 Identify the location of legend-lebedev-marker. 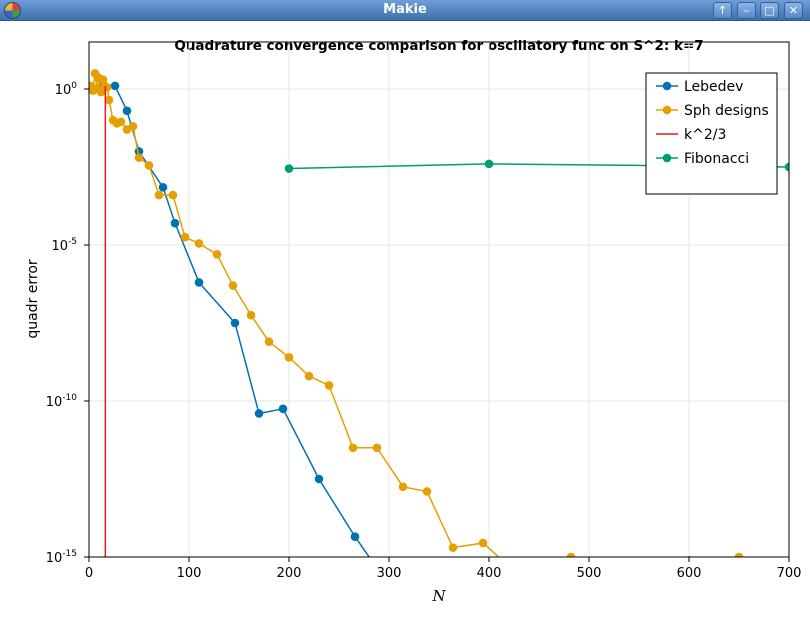
(667, 86).